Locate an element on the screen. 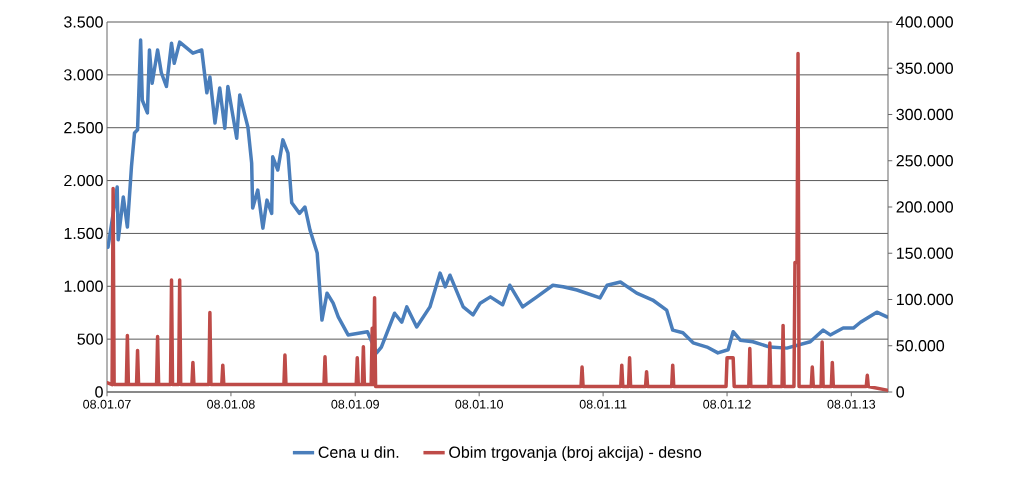 This screenshot has height=479, width=1010. y-tick-label: 3.000 is located at coordinates (83, 75).